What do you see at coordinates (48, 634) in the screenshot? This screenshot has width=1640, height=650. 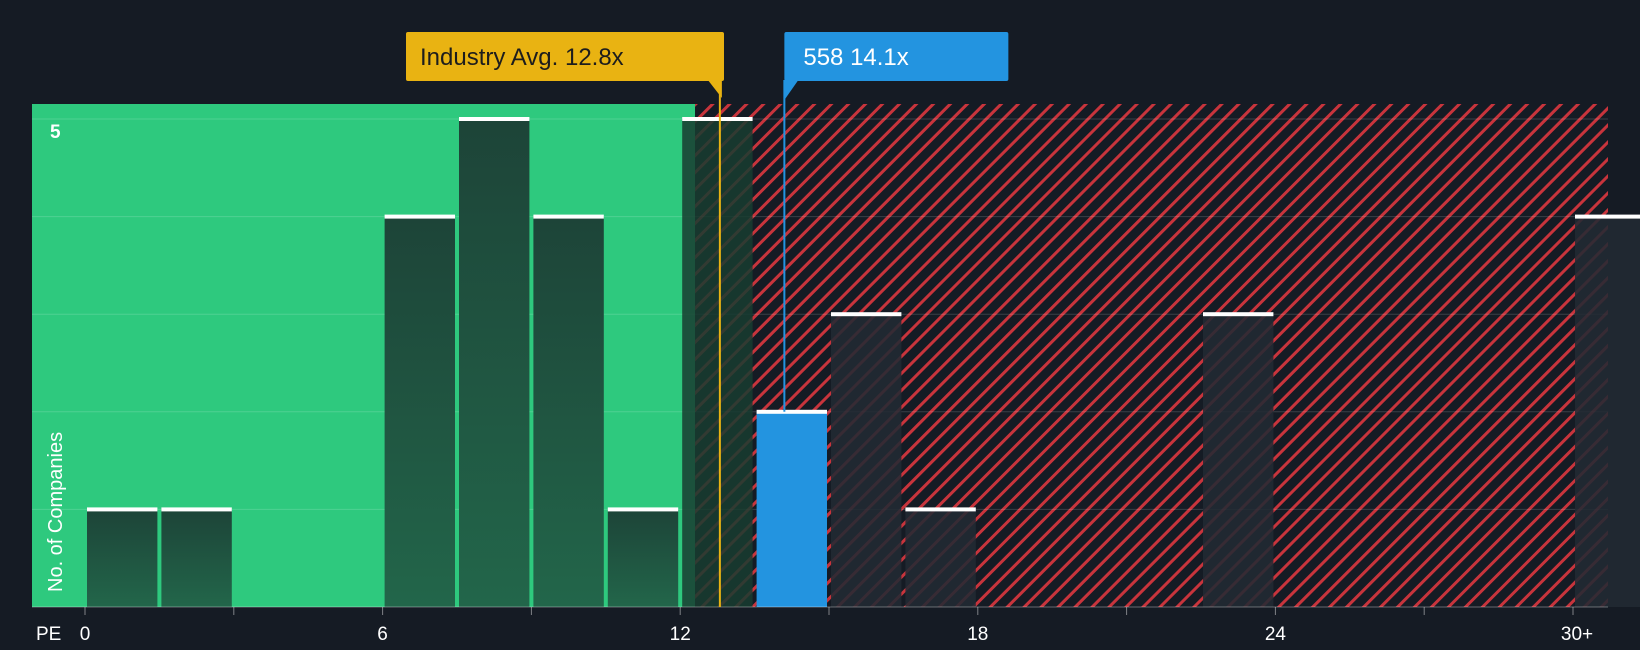 I see `x-axis-title: PE` at bounding box center [48, 634].